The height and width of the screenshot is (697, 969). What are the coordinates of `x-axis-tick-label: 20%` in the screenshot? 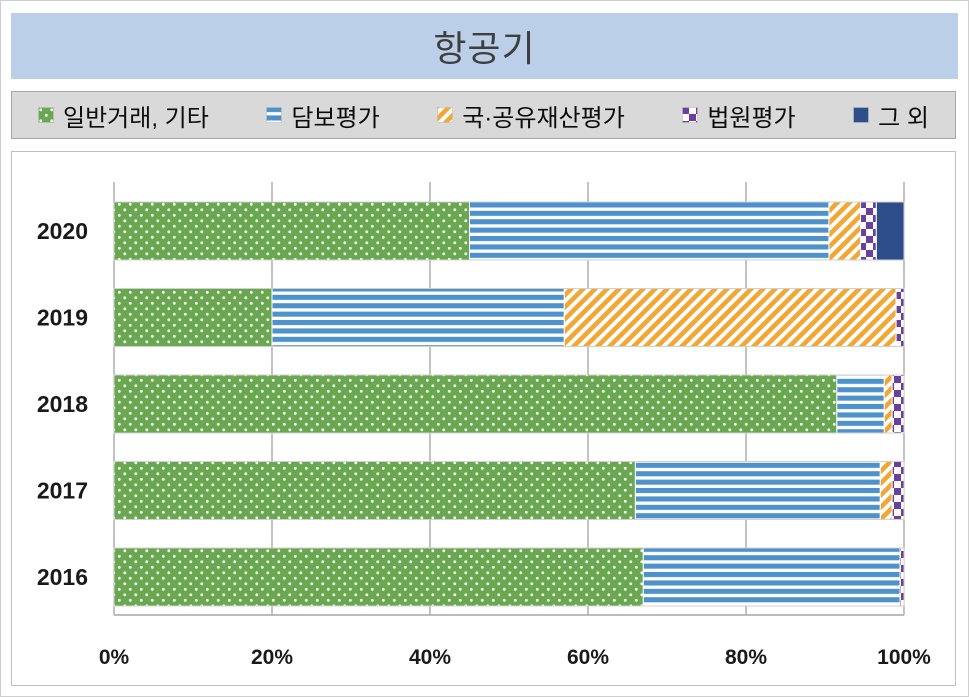 It's located at (272, 657).